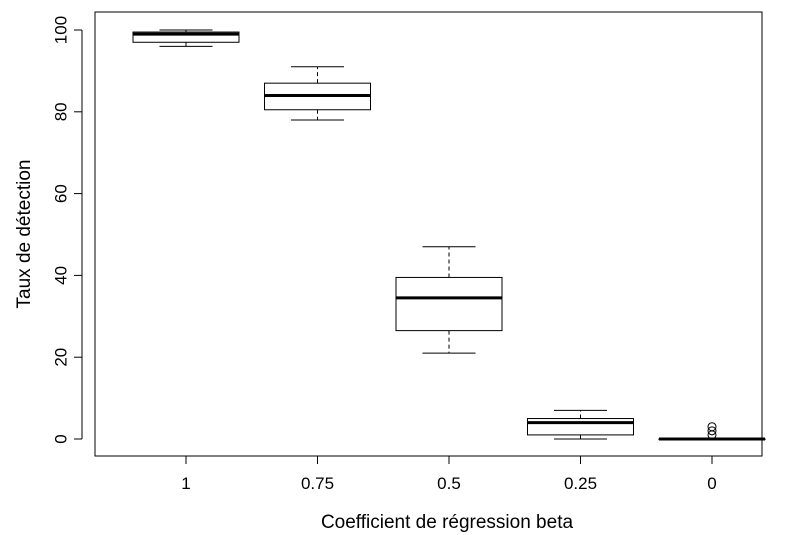 The width and height of the screenshot is (792, 535). I want to click on y-tick-label: 100, so click(60, 30).